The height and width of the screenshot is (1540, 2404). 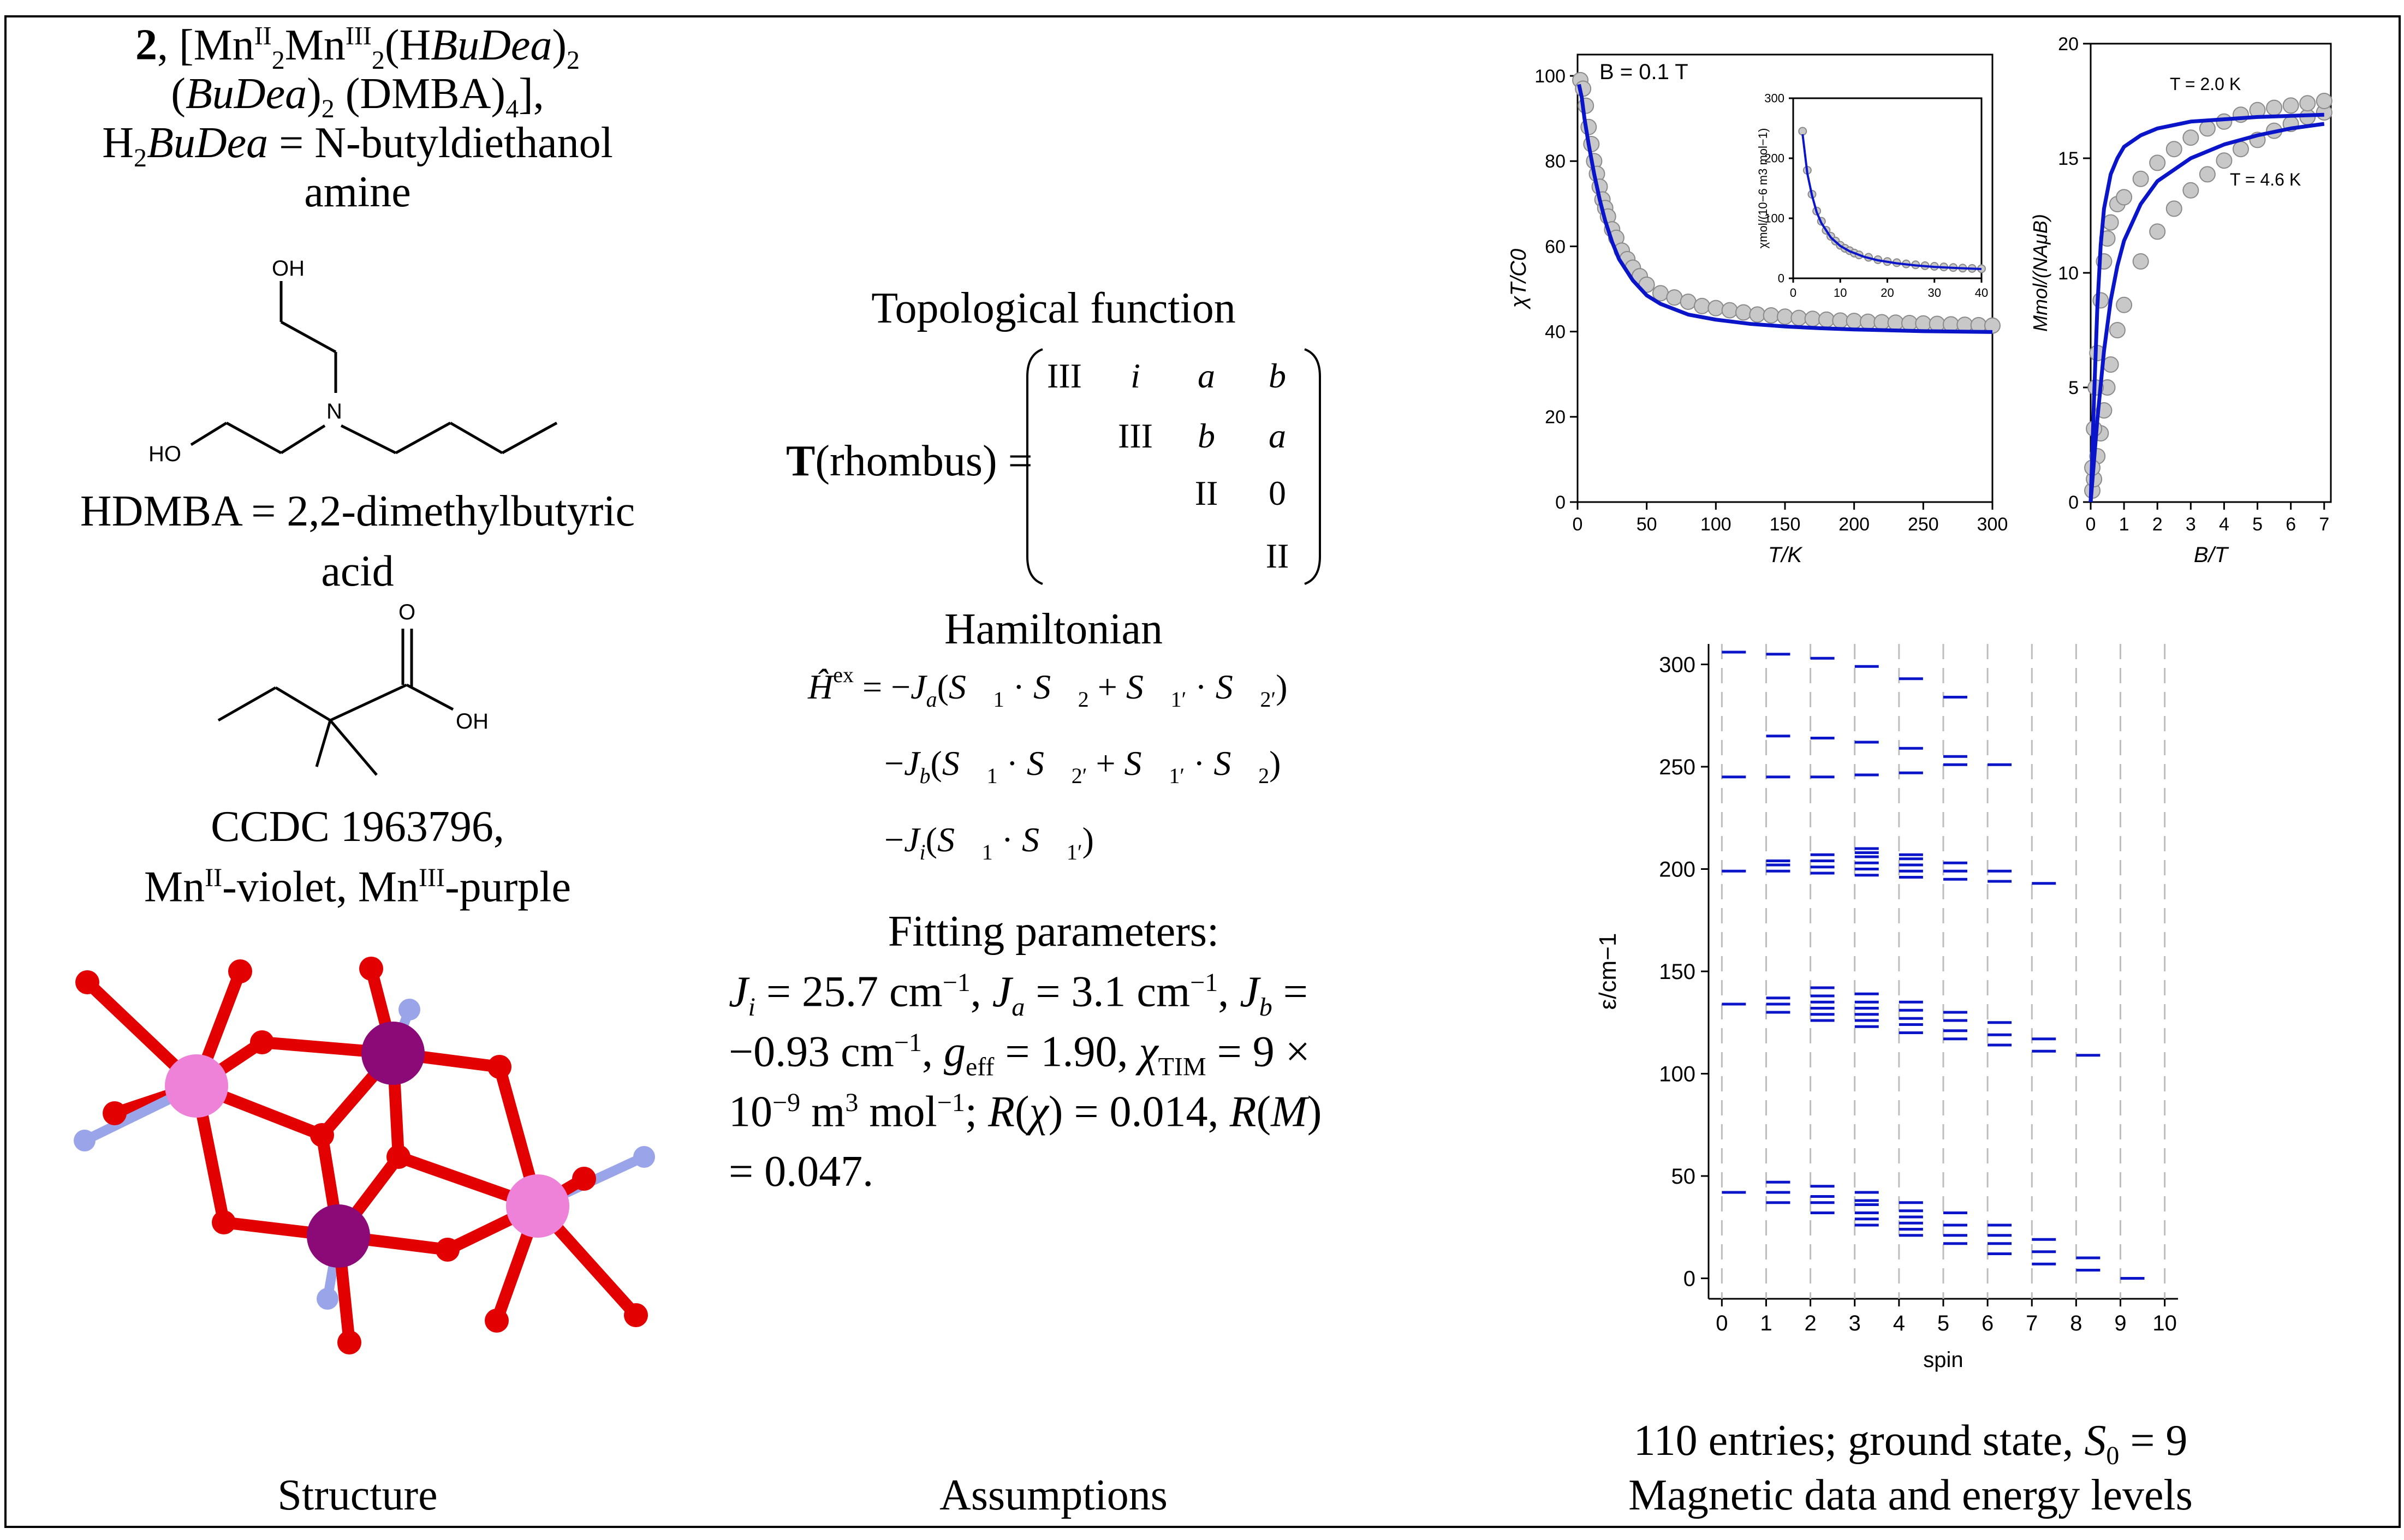 What do you see at coordinates (1910, 1495) in the screenshot?
I see `magnetic-data-caption: Magnetic data and energy levels` at bounding box center [1910, 1495].